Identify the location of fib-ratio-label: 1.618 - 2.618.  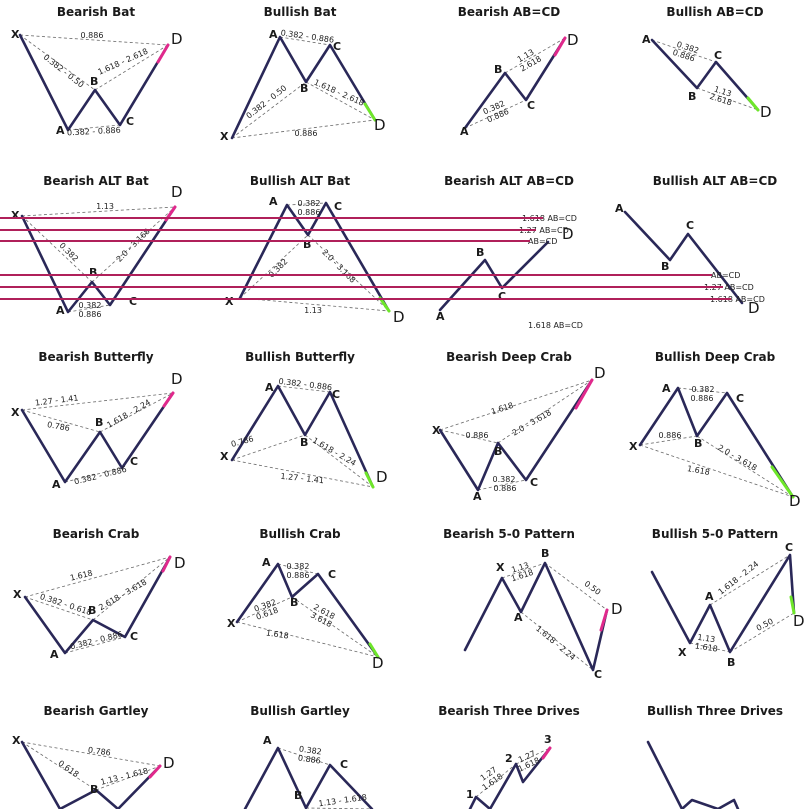
(123, 62).